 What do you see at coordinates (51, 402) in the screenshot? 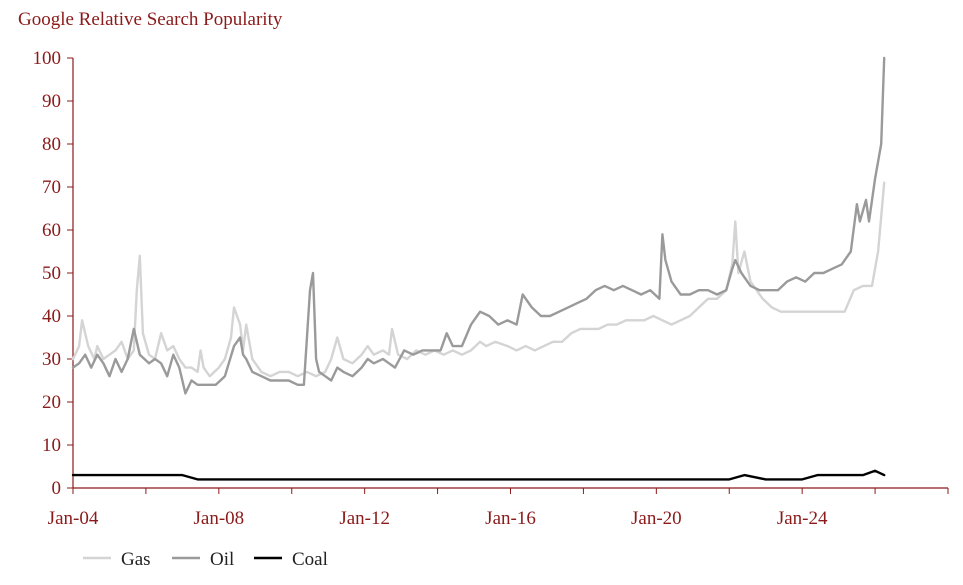
I see `y-tick-label: 20` at bounding box center [51, 402].